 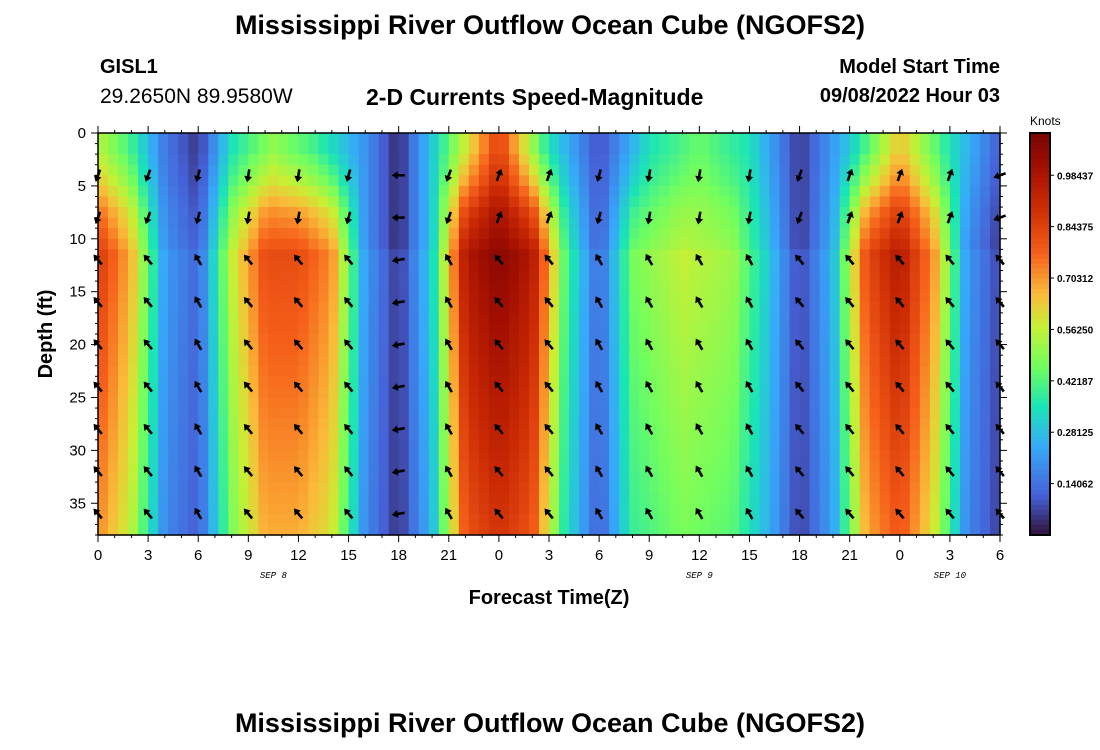 I want to click on colorbar-cell, so click(x=1040, y=331).